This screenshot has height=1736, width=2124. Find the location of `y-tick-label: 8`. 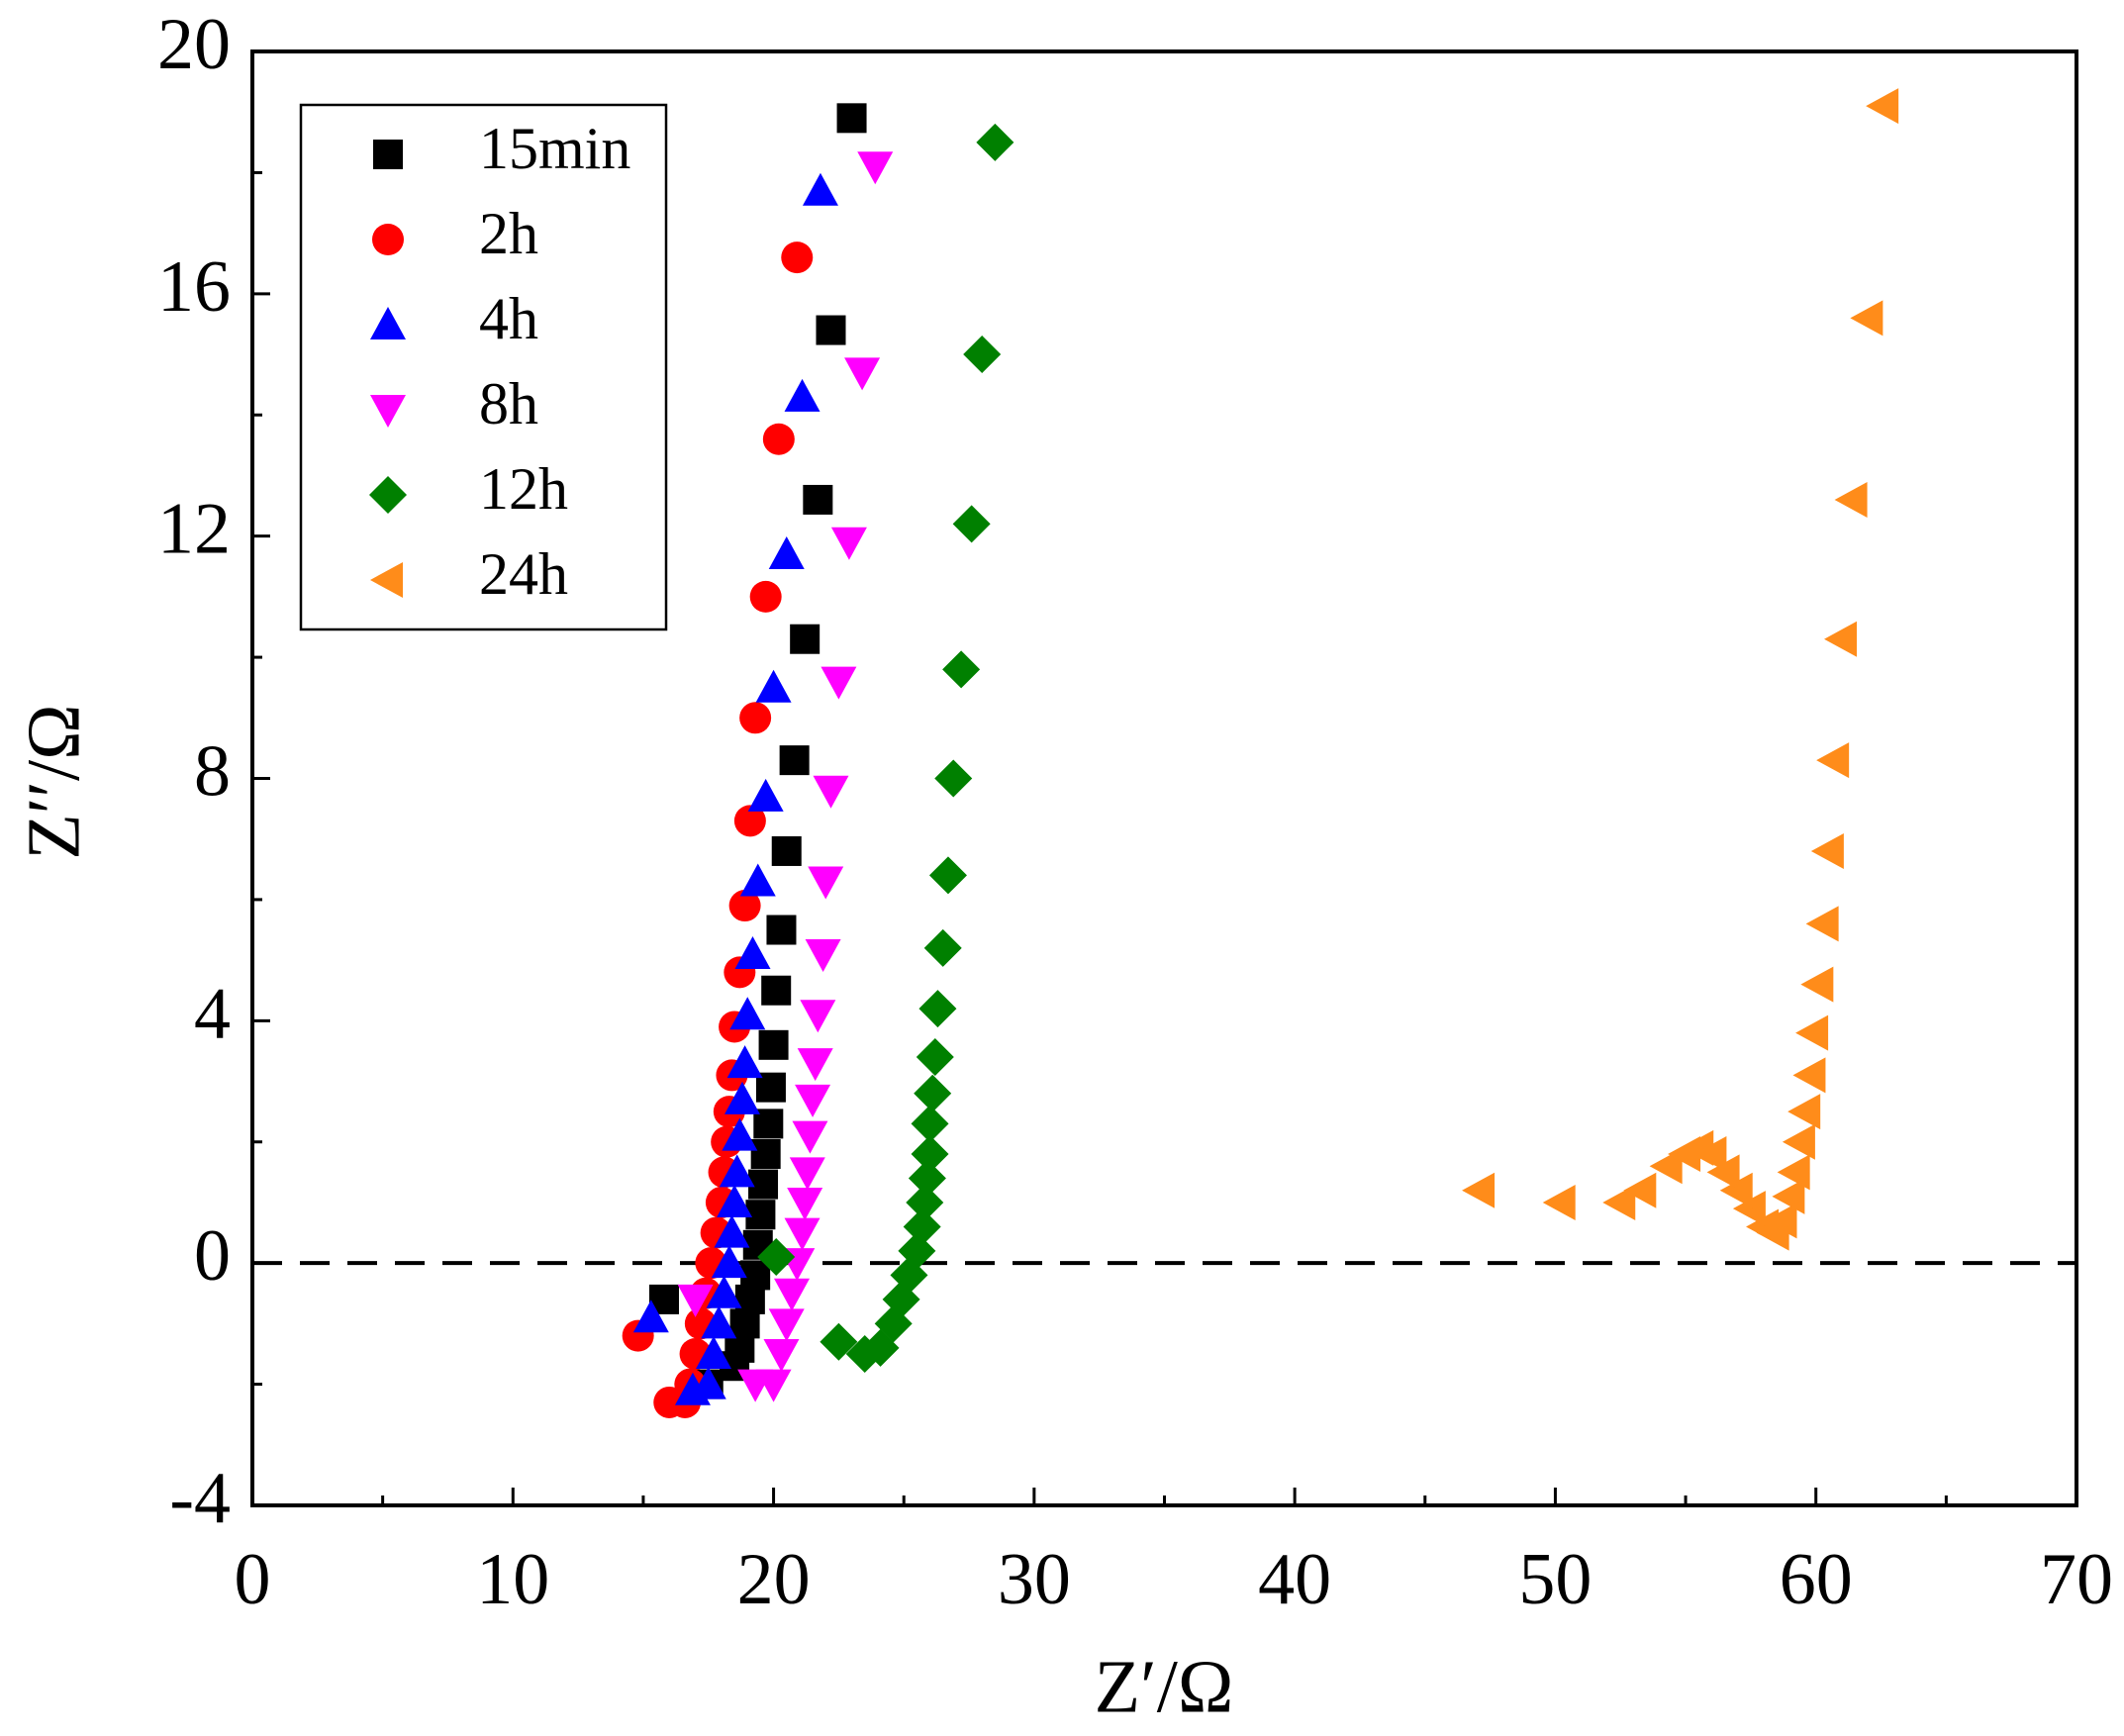

y-tick-label: 8 is located at coordinates (212, 771).